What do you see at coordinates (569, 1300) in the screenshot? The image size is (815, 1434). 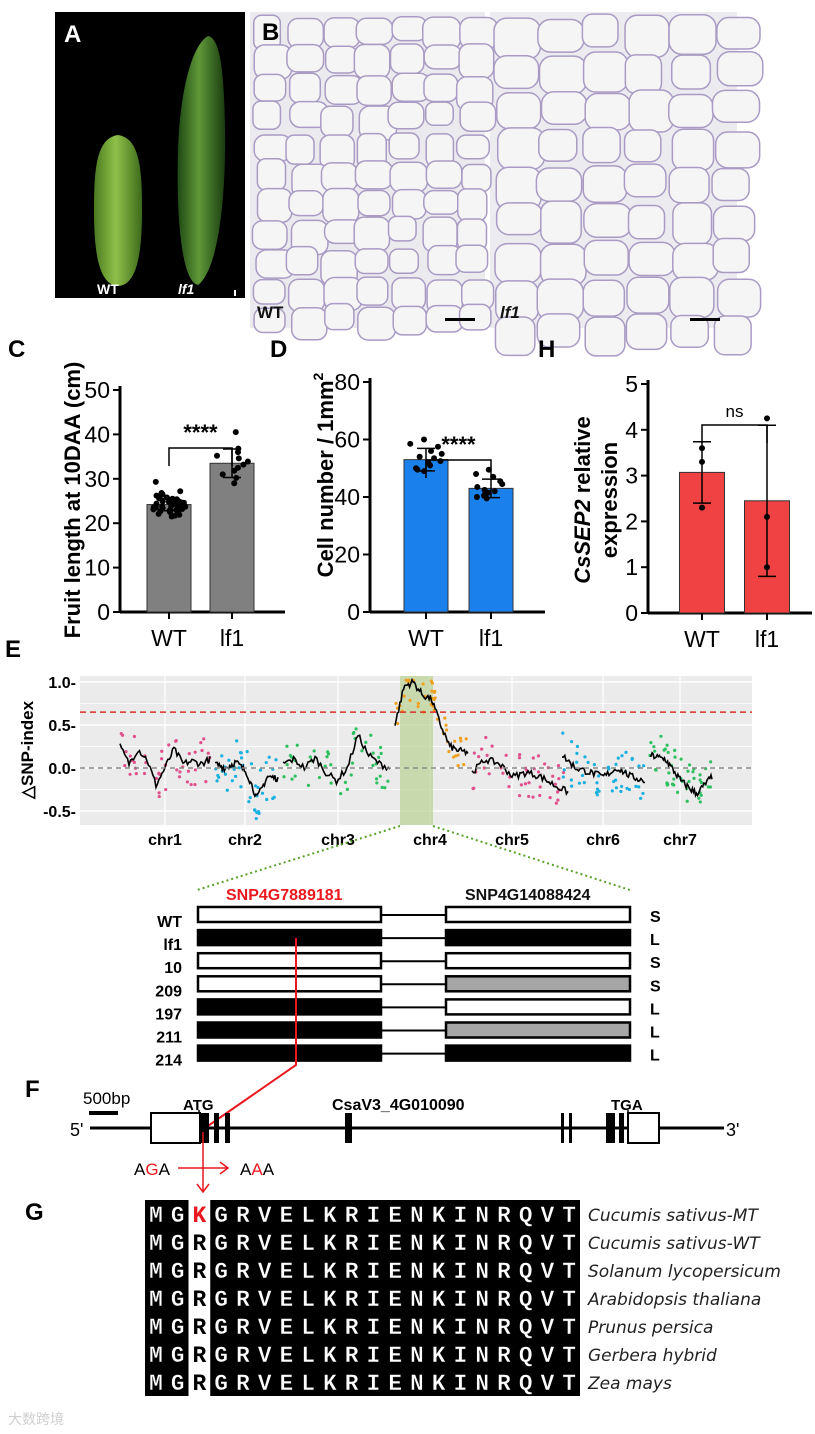 I see `residue: T` at bounding box center [569, 1300].